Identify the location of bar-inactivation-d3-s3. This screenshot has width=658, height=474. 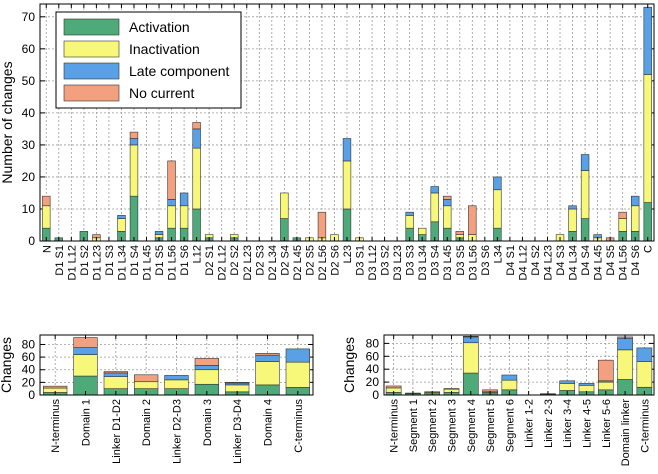
(409, 222).